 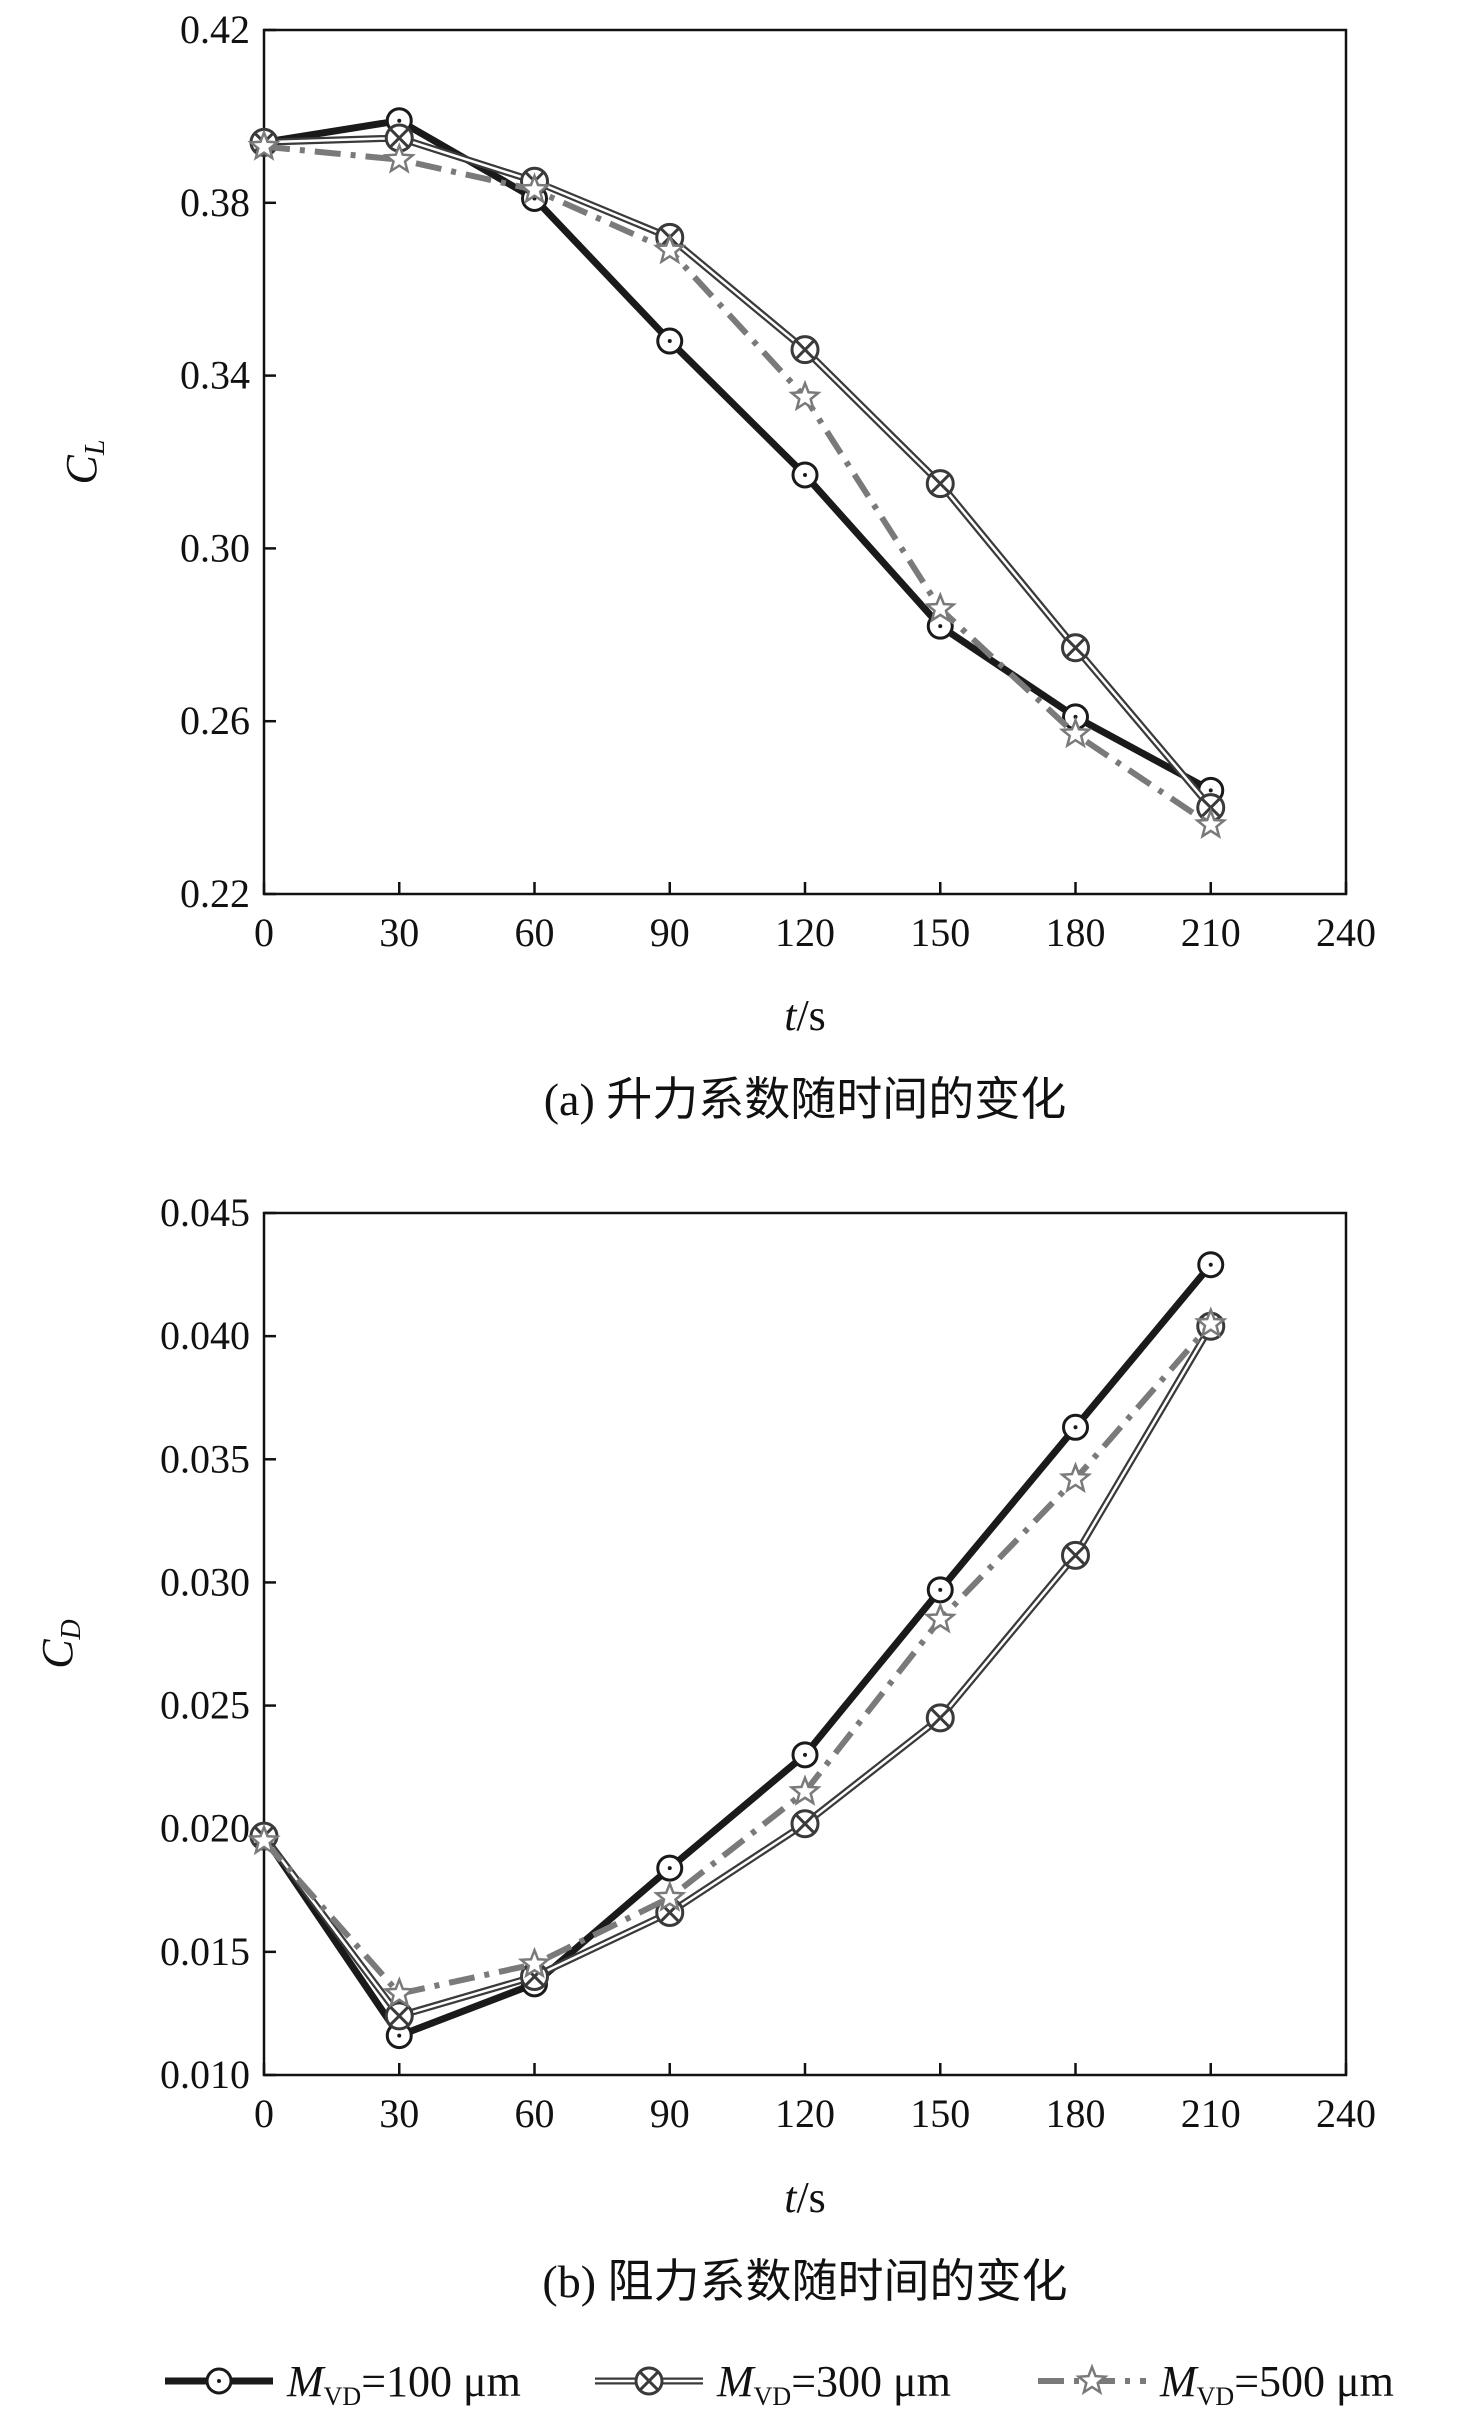 I want to click on y-tick-label: 0.025, so click(x=205, y=1705).